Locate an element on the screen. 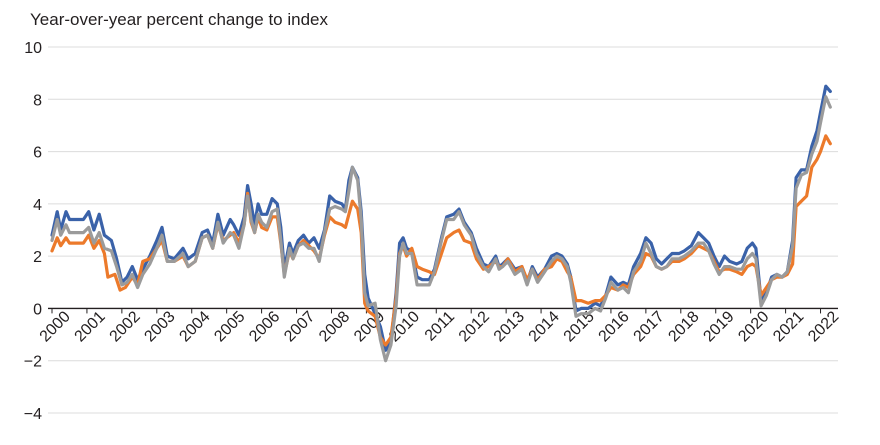  x-tick-label: 2004 is located at coordinates (194, 326).